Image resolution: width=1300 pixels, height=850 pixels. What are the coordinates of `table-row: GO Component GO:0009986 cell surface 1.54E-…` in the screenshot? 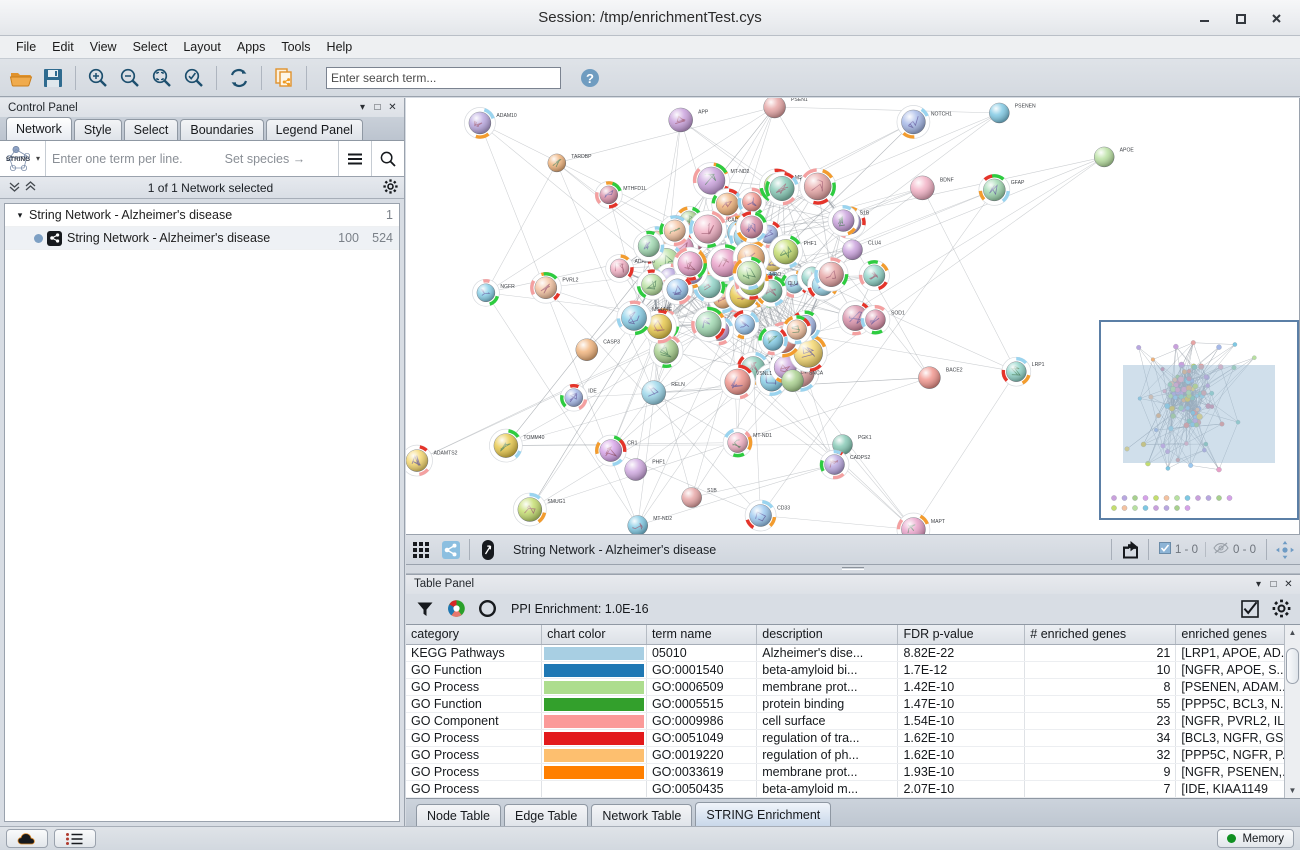 It's located at (853, 721).